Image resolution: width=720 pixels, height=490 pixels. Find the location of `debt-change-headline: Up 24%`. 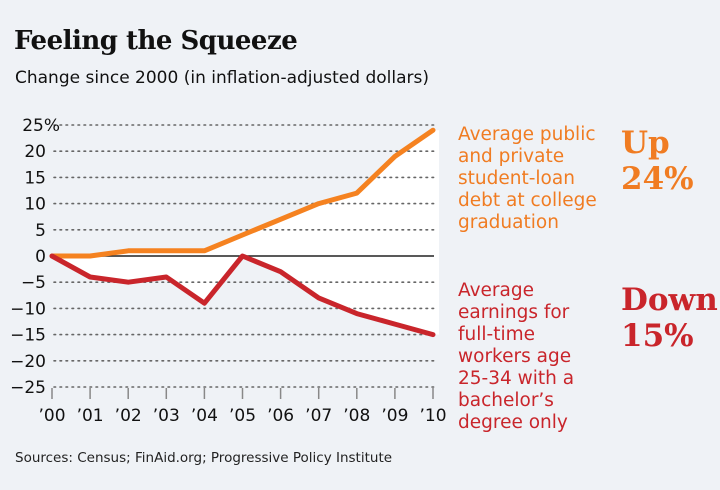

debt-change-headline: Up 24% is located at coordinates (657, 161).